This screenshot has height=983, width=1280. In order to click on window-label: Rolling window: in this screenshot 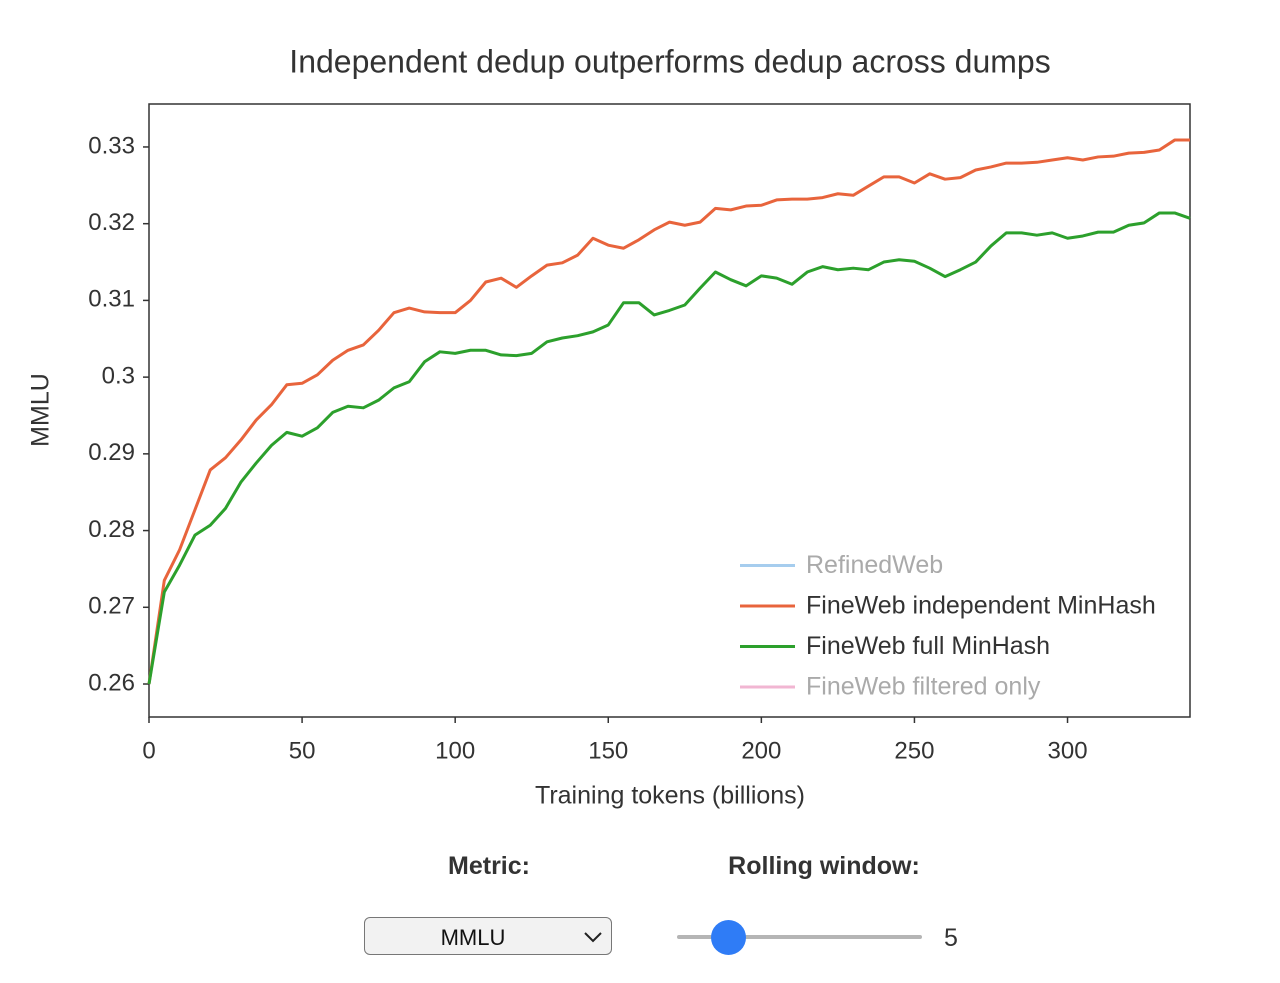, I will do `click(824, 866)`.